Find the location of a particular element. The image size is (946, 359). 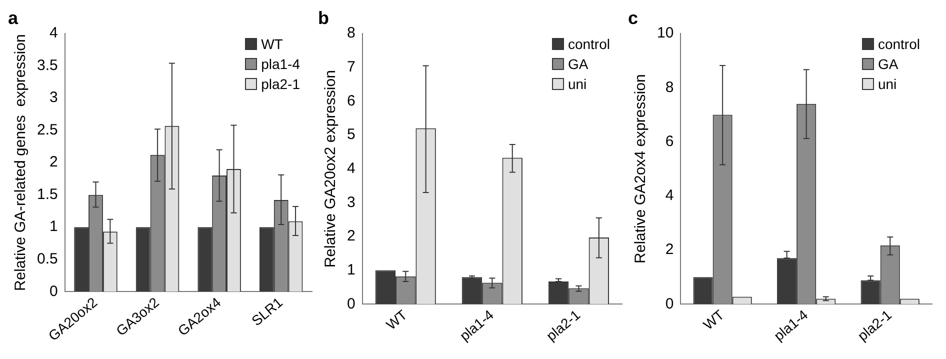

y-axis-title: Relative GA-related genes expression is located at coordinates (21, 163).